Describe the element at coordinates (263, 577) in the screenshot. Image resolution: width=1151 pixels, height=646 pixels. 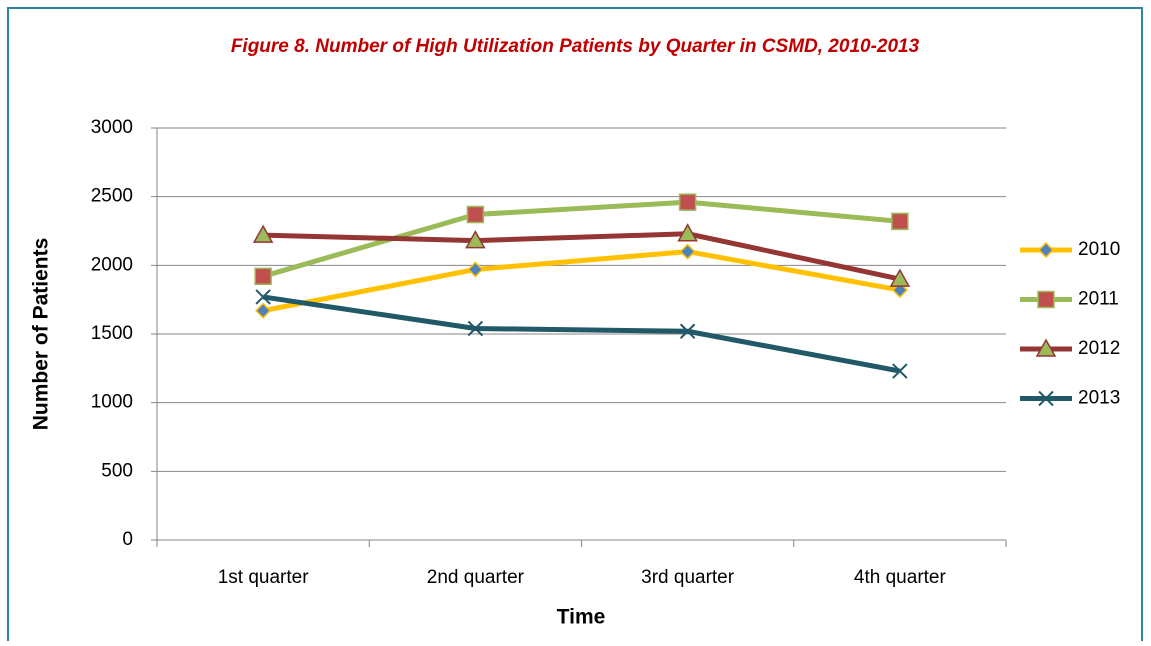
I see `x-tick-label: 1st quarter` at that location.